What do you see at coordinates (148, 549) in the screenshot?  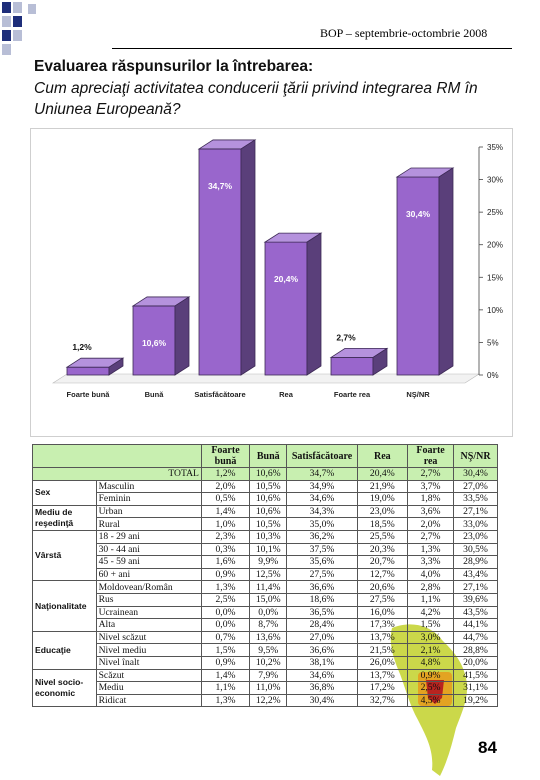 I see `row-label: 30 - 44 ani` at bounding box center [148, 549].